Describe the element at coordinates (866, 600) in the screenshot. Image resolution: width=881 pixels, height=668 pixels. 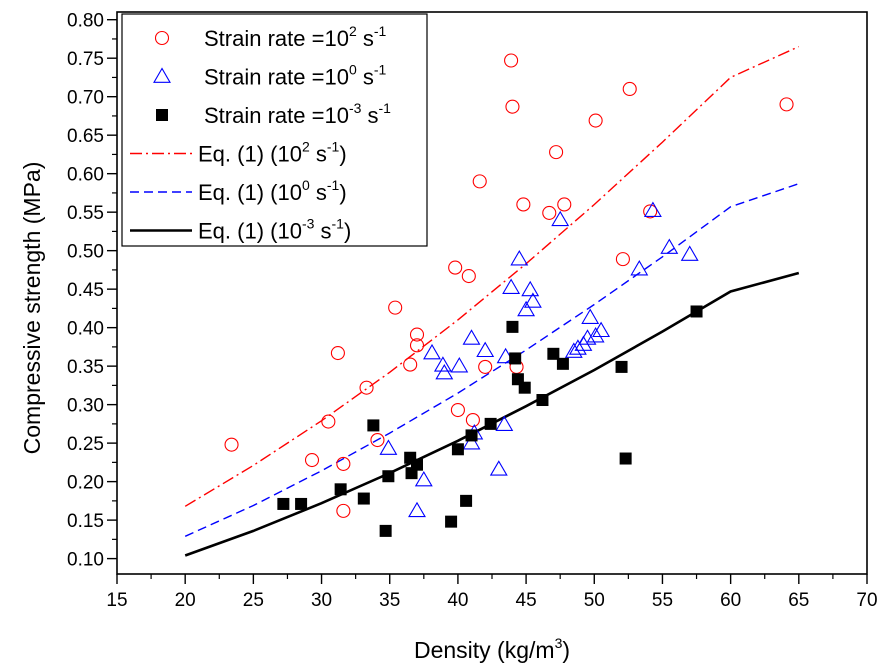
I see `x-tick-label: 70` at that location.